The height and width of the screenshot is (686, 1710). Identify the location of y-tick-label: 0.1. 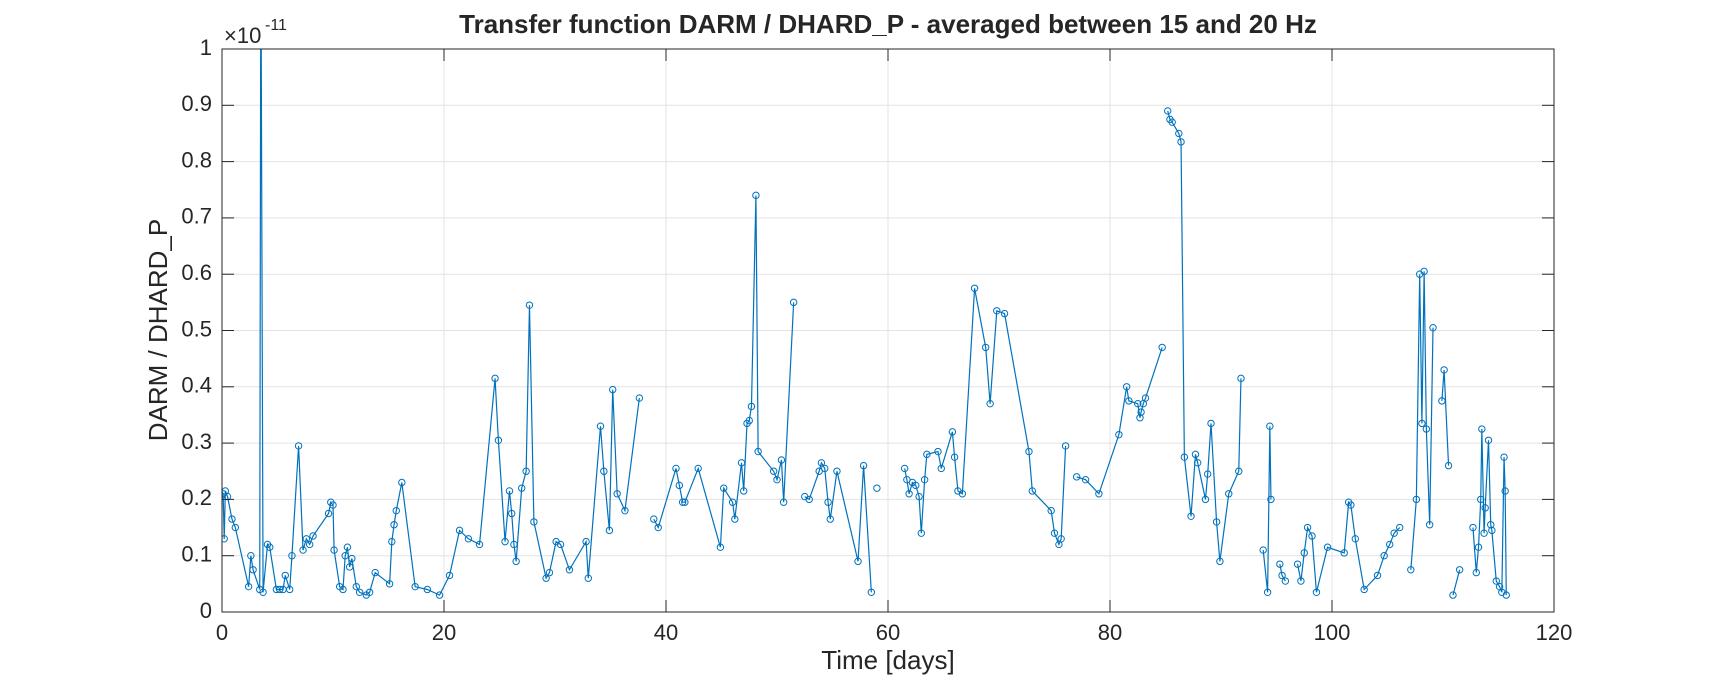
(196, 554).